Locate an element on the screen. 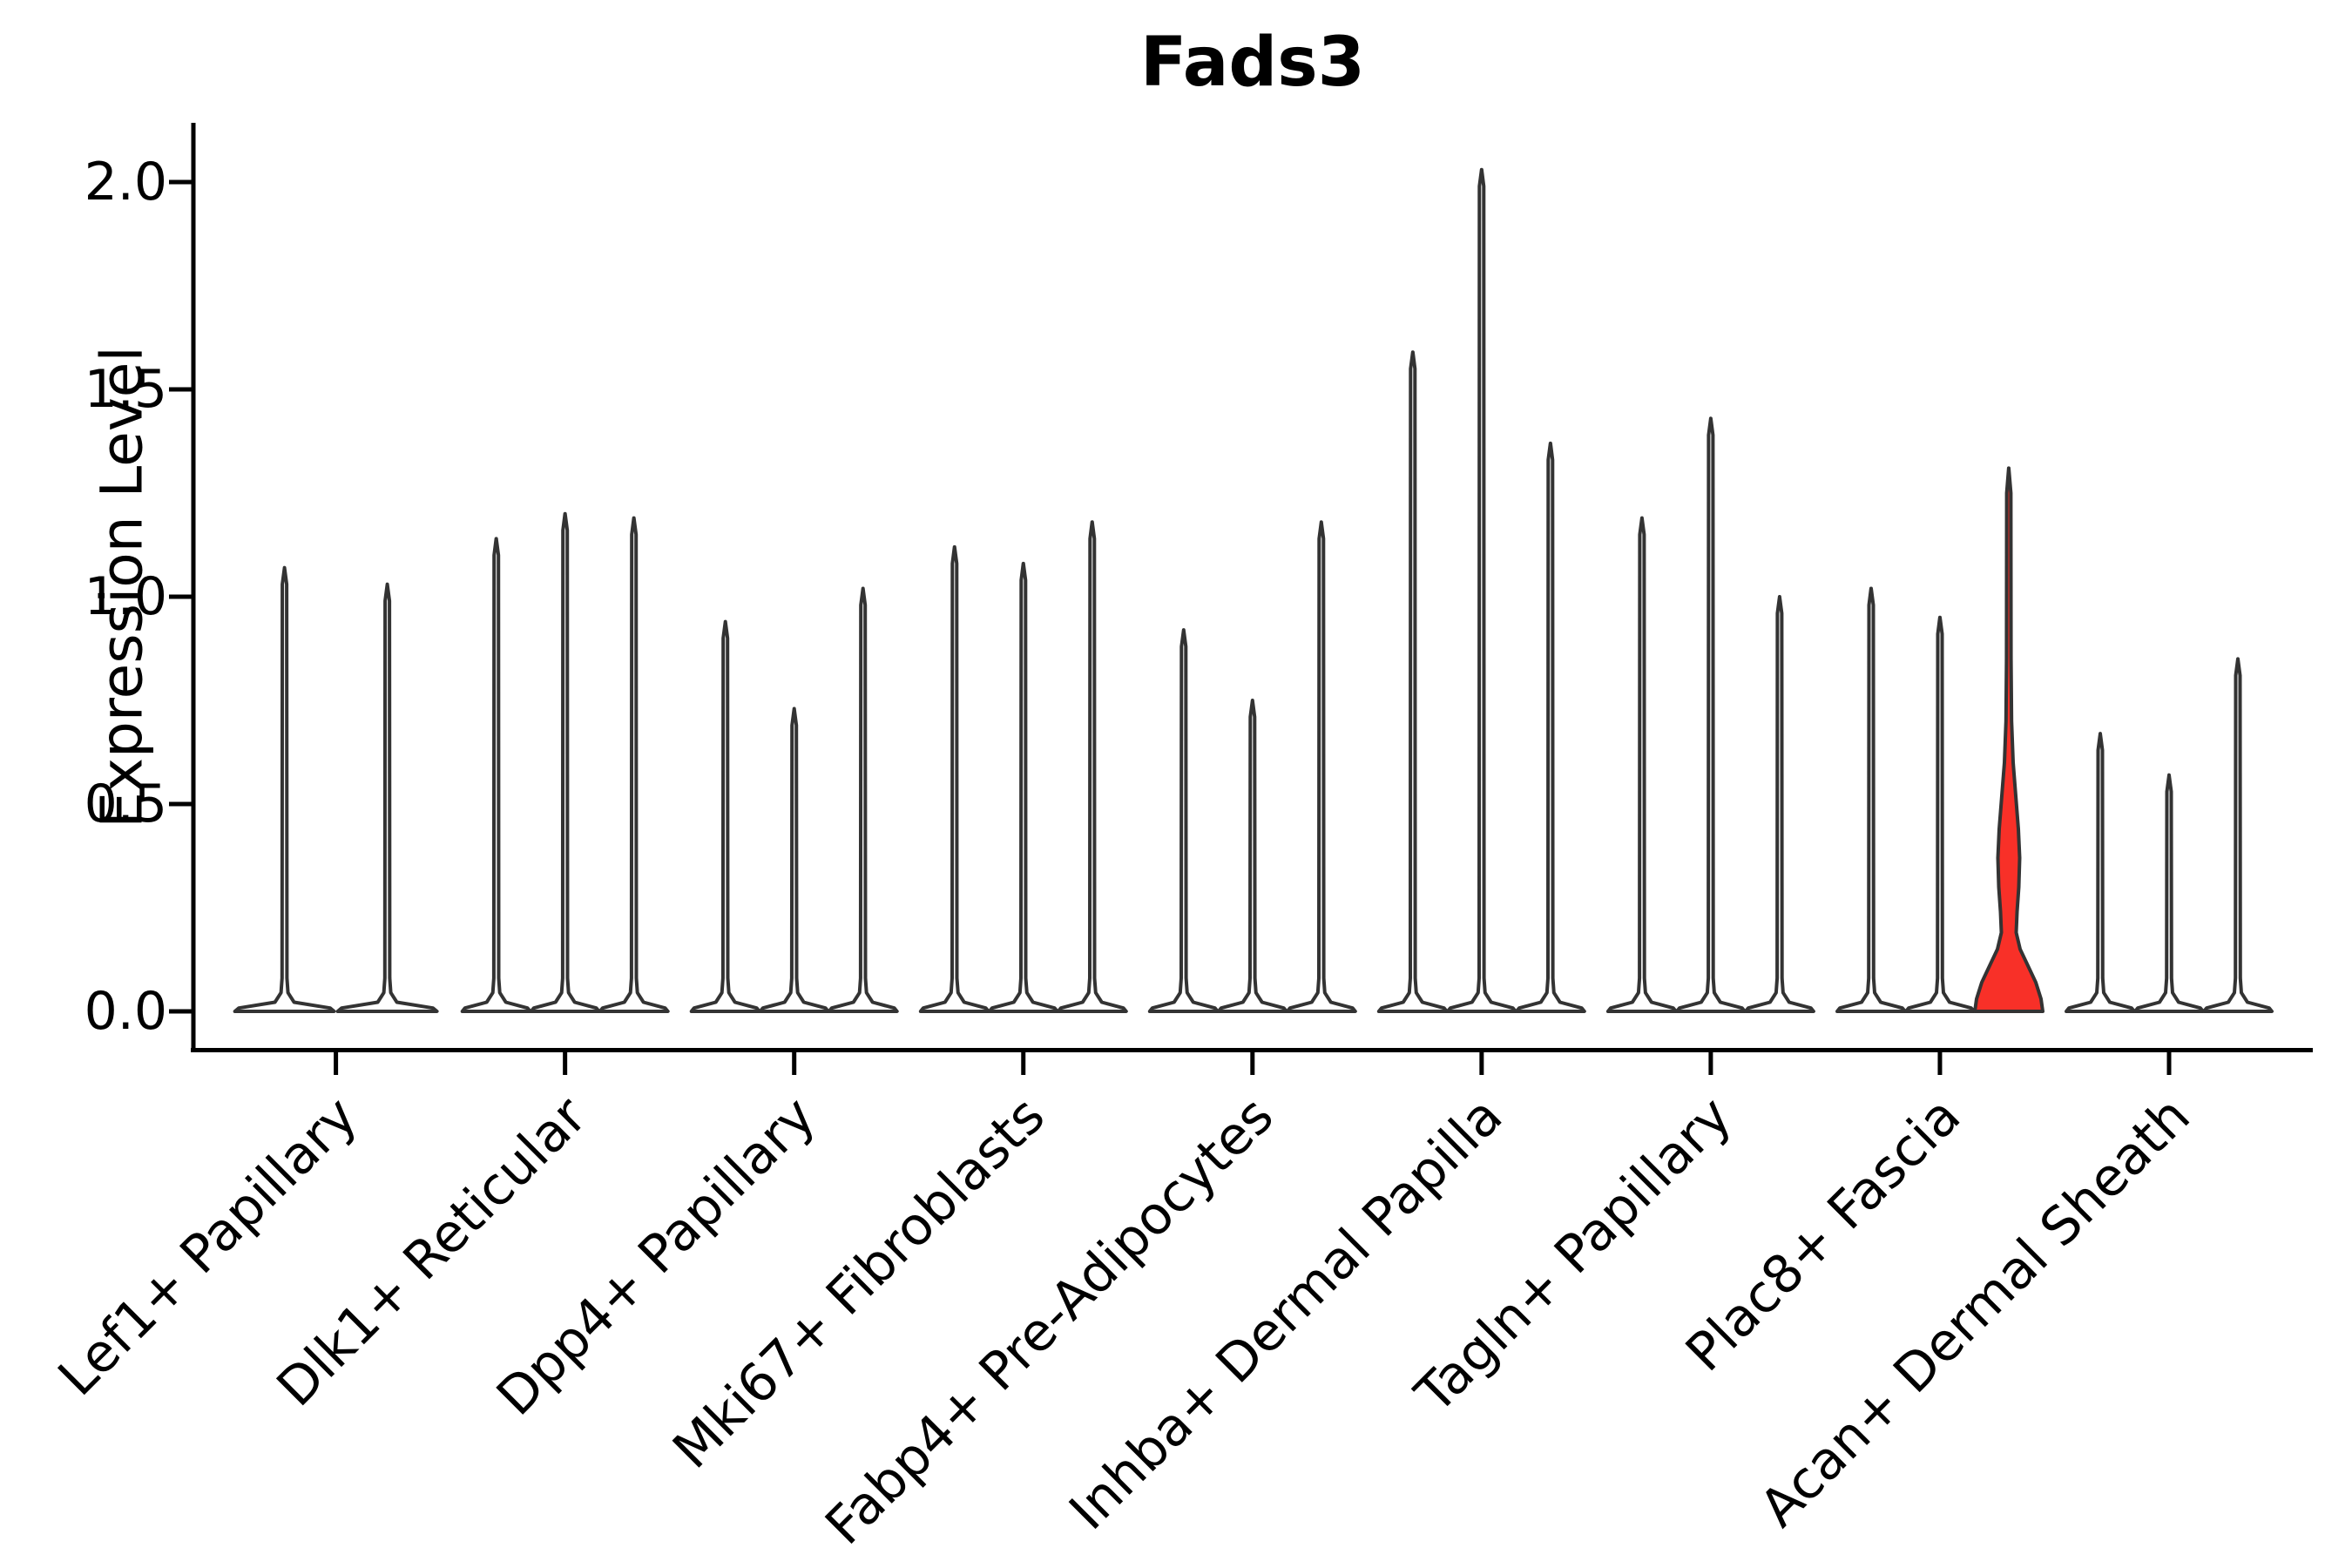  y-tick-label-1.5: 1.5 is located at coordinates (125, 389).